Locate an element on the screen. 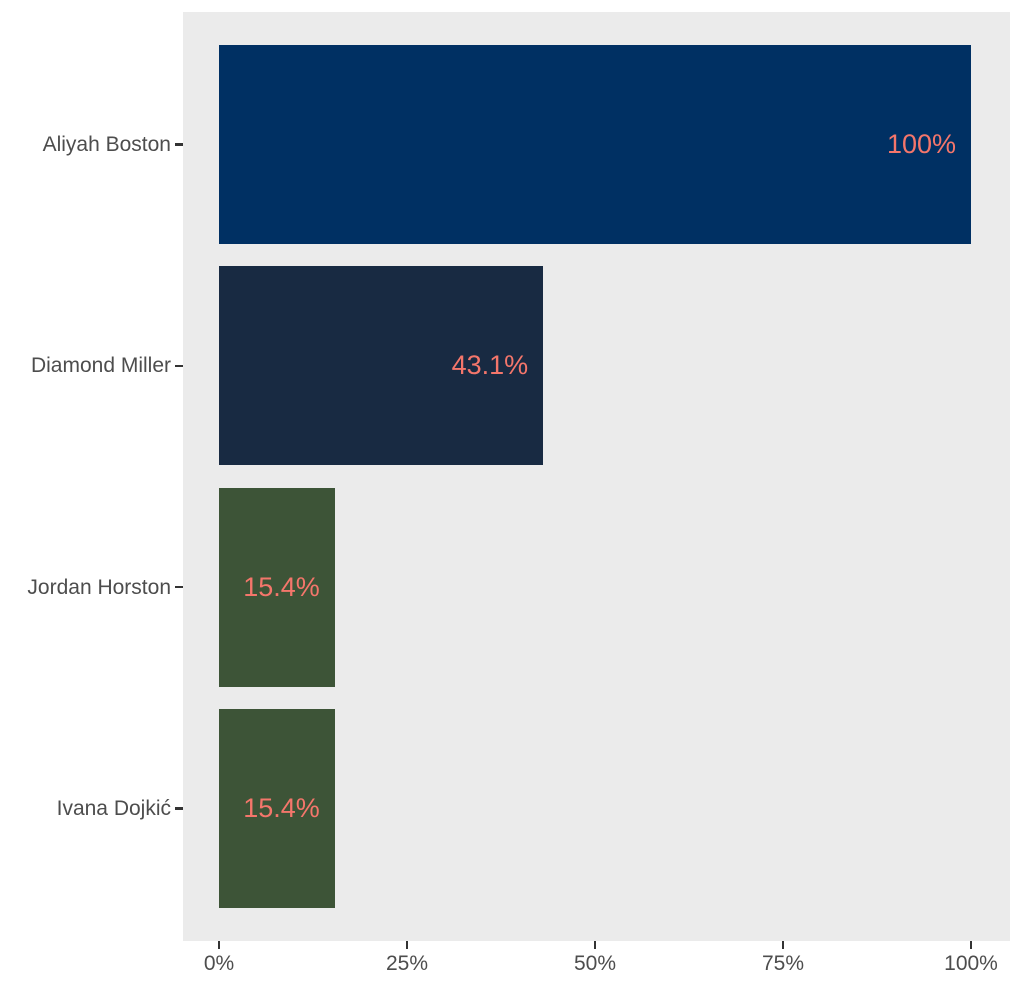 Image resolution: width=1024 pixels, height=991 pixels. bar-jordan-horston is located at coordinates (277, 587).